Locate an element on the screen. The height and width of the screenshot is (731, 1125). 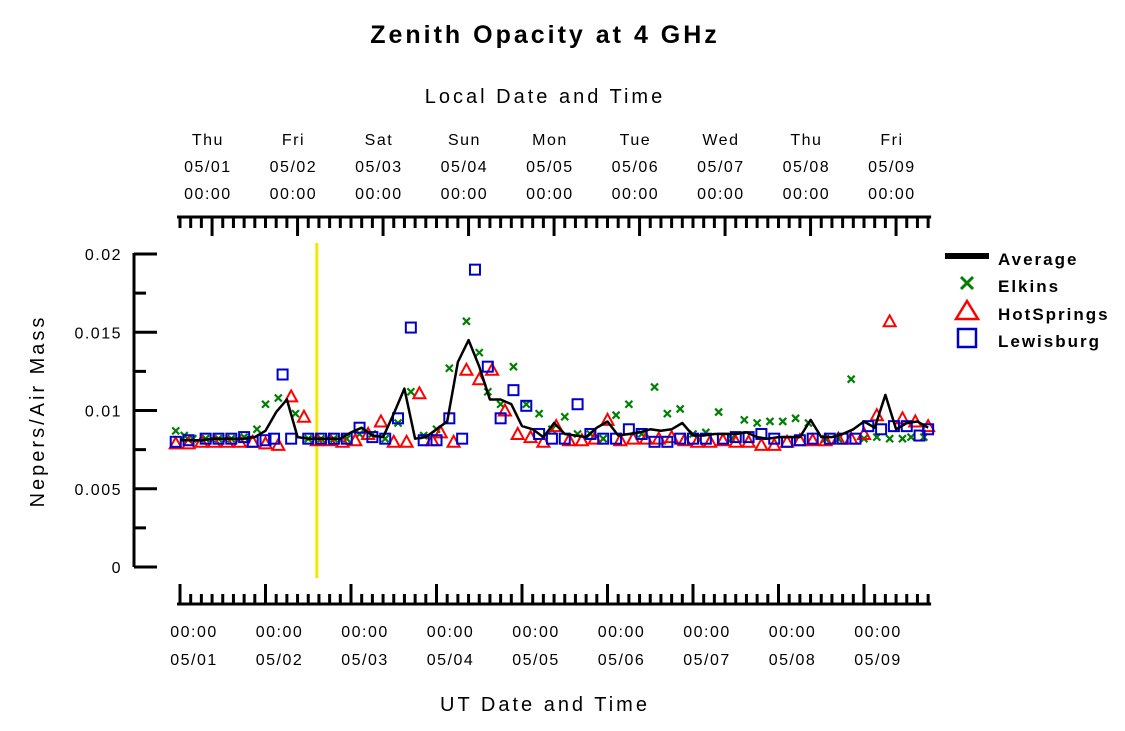
bottom-tick-date: 05/06 is located at coordinates (622, 660).